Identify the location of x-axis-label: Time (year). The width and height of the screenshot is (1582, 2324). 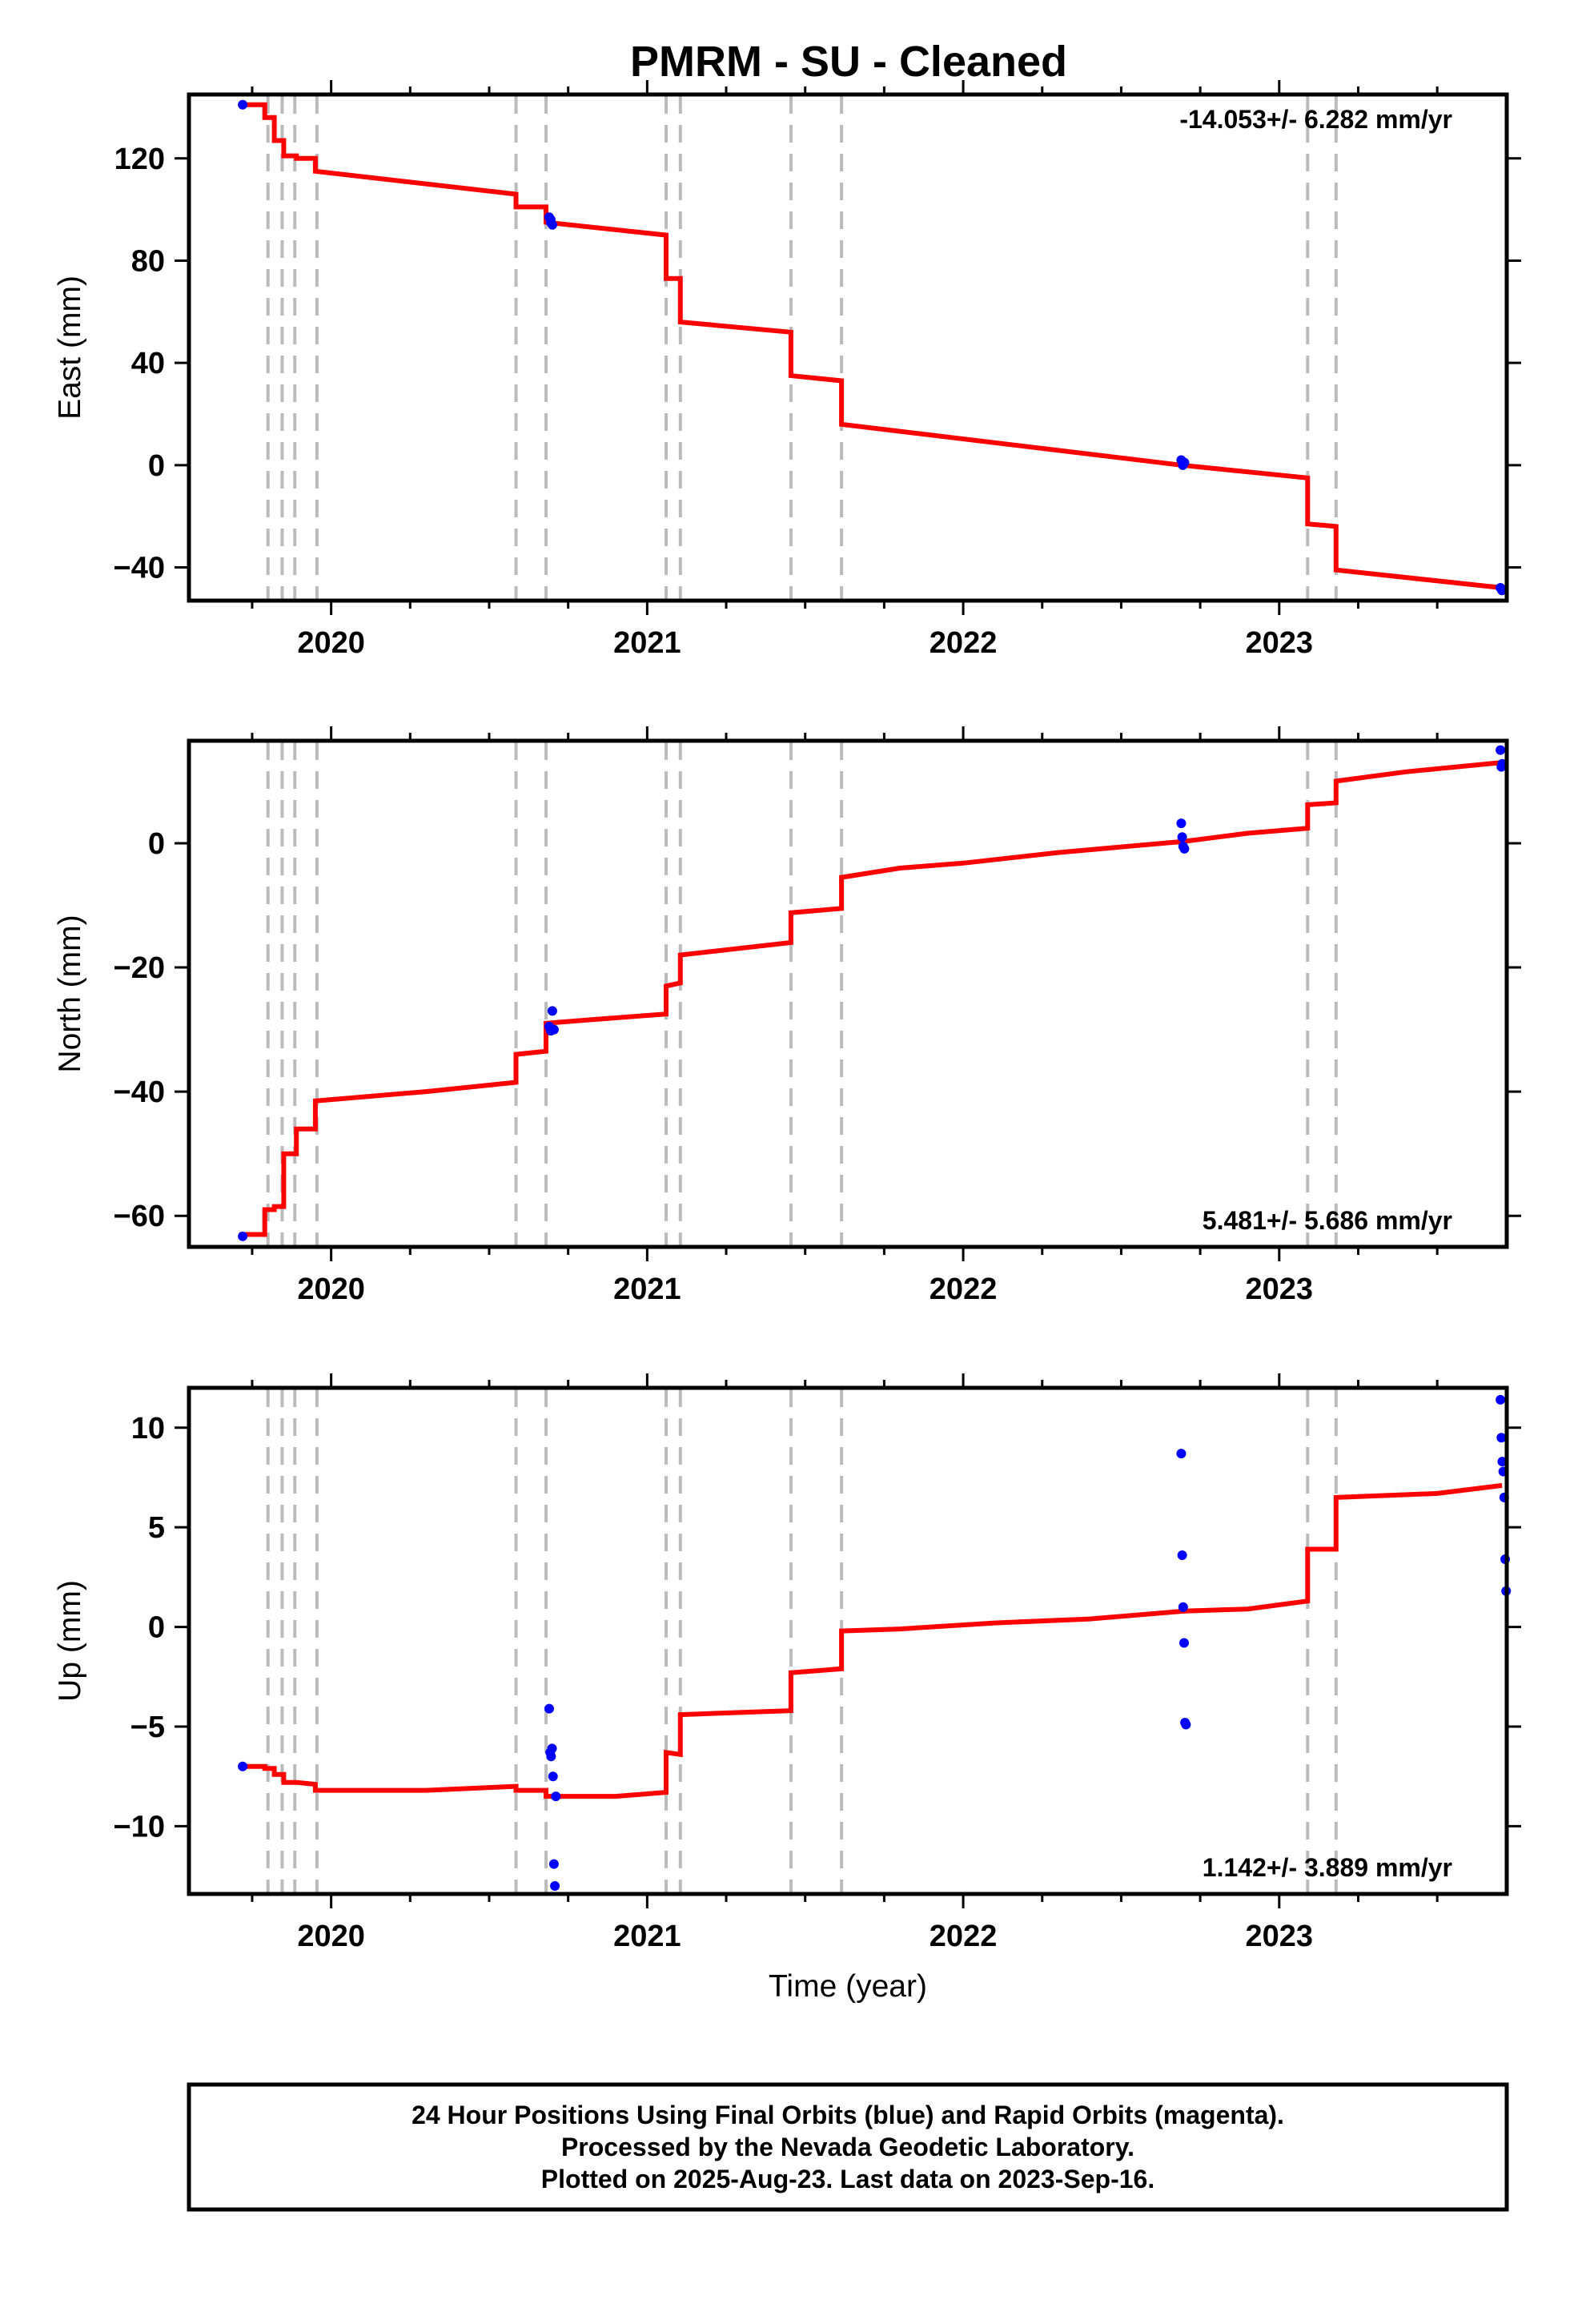
(848, 1986).